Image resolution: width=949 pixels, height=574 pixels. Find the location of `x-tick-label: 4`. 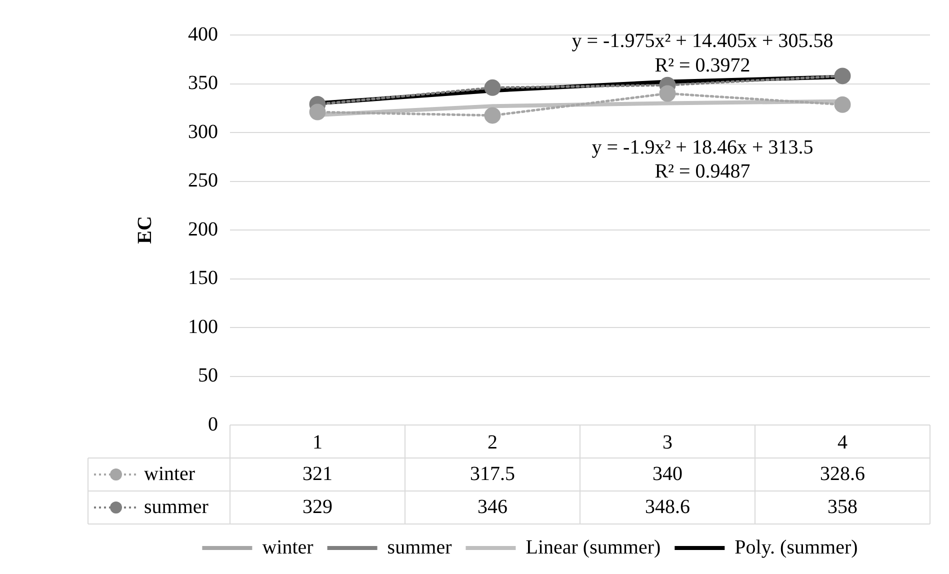

x-tick-label: 4 is located at coordinates (843, 442).